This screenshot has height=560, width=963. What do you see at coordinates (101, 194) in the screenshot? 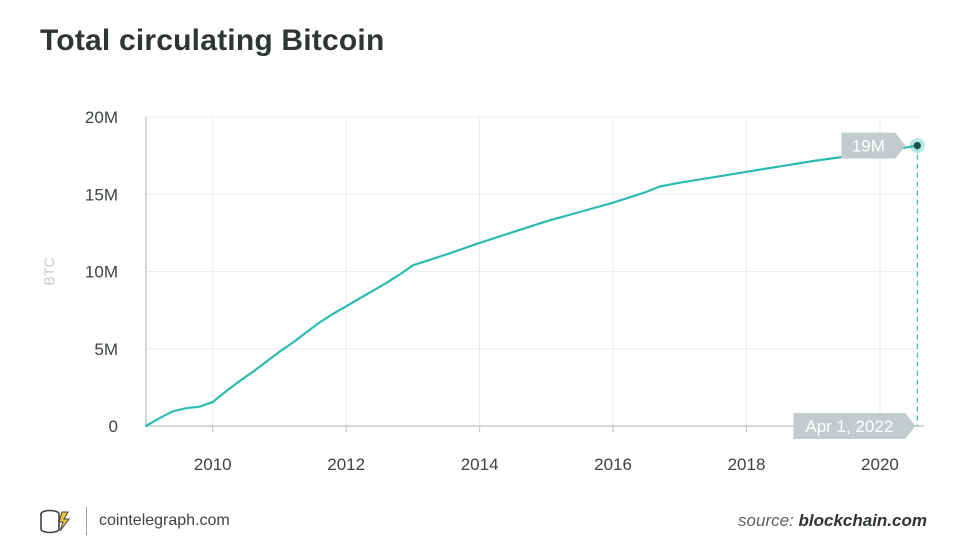
I see `y-tick-label: 15M` at bounding box center [101, 194].